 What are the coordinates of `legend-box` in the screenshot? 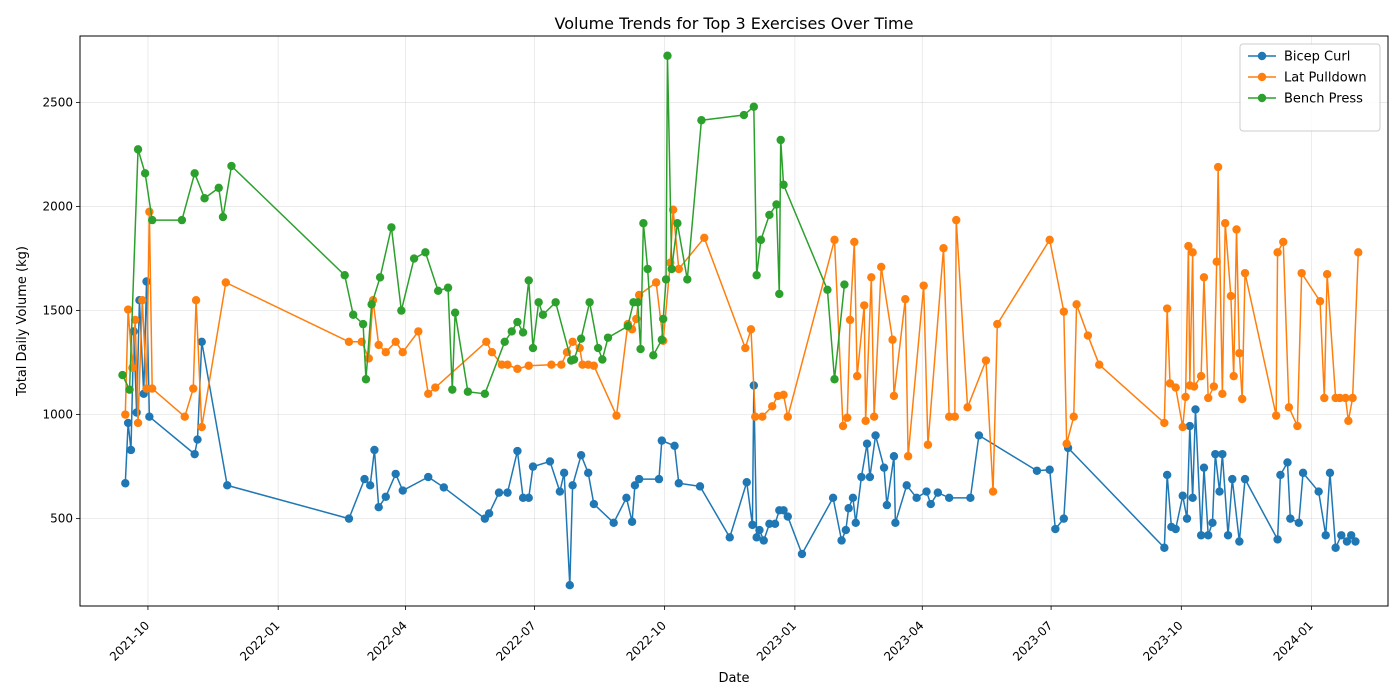 It's located at (1310, 87).